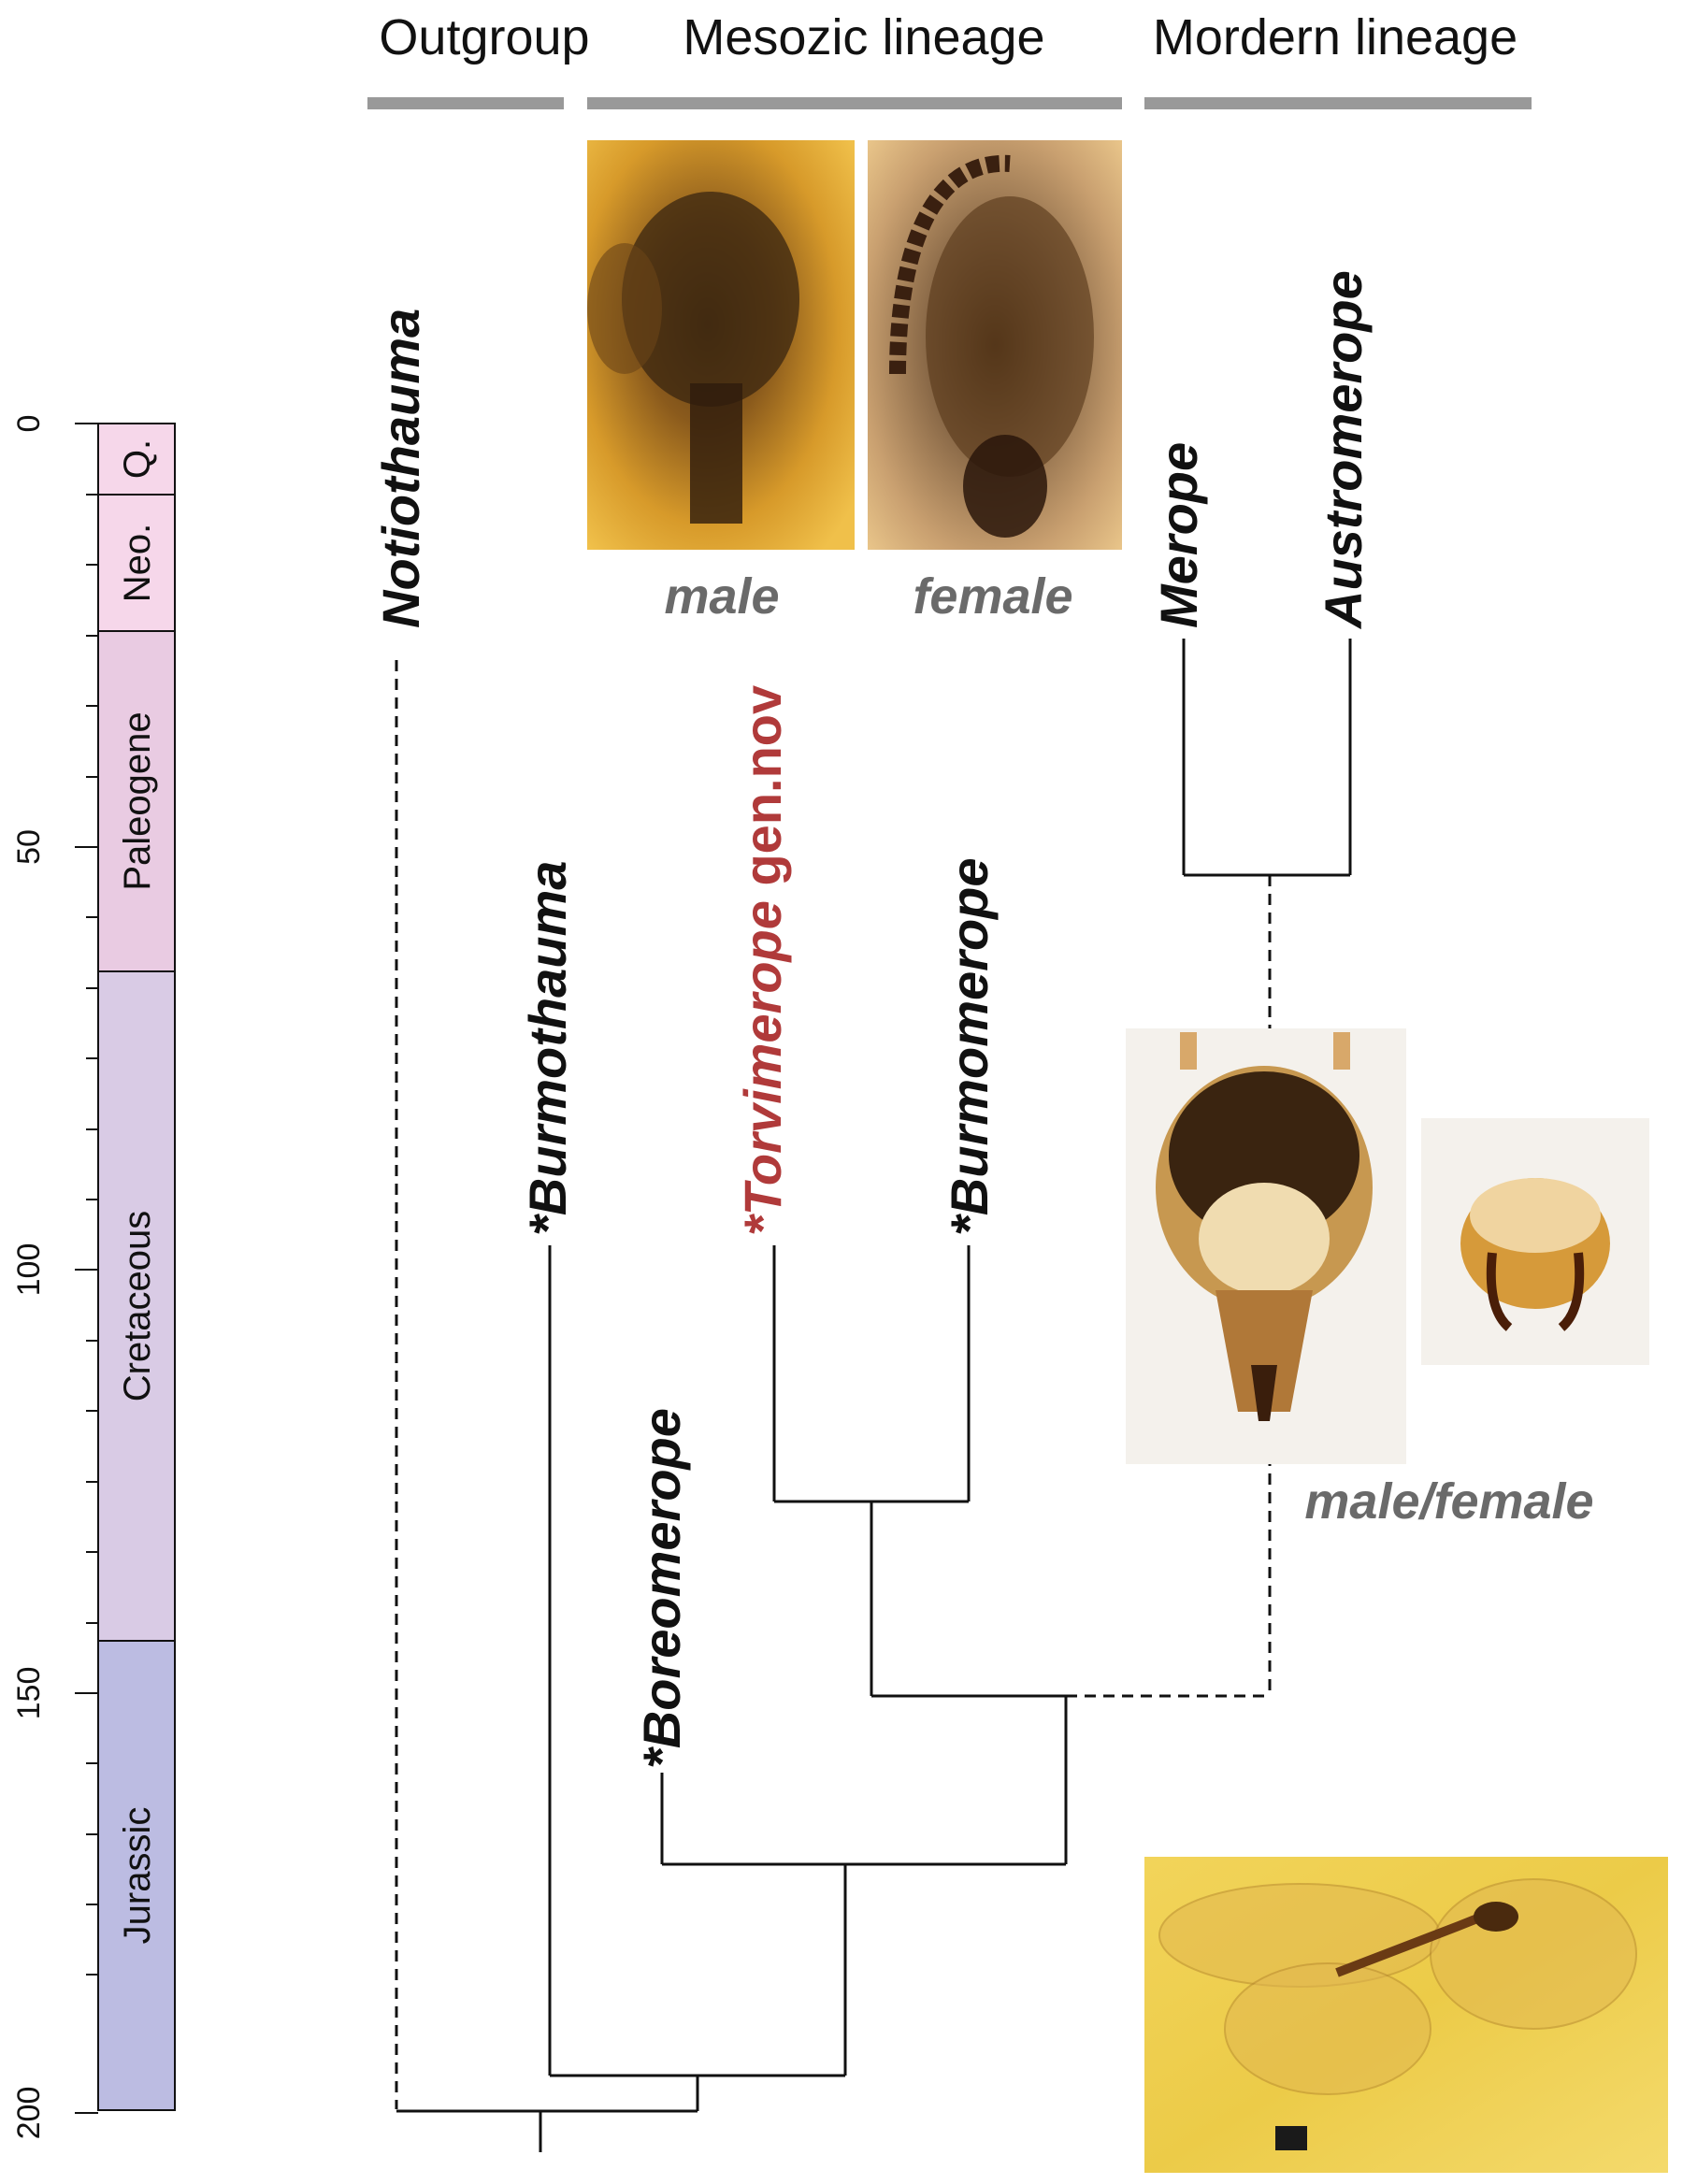  Describe the element at coordinates (855, 103) in the screenshot. I see `header-bar-mesozoic` at that location.